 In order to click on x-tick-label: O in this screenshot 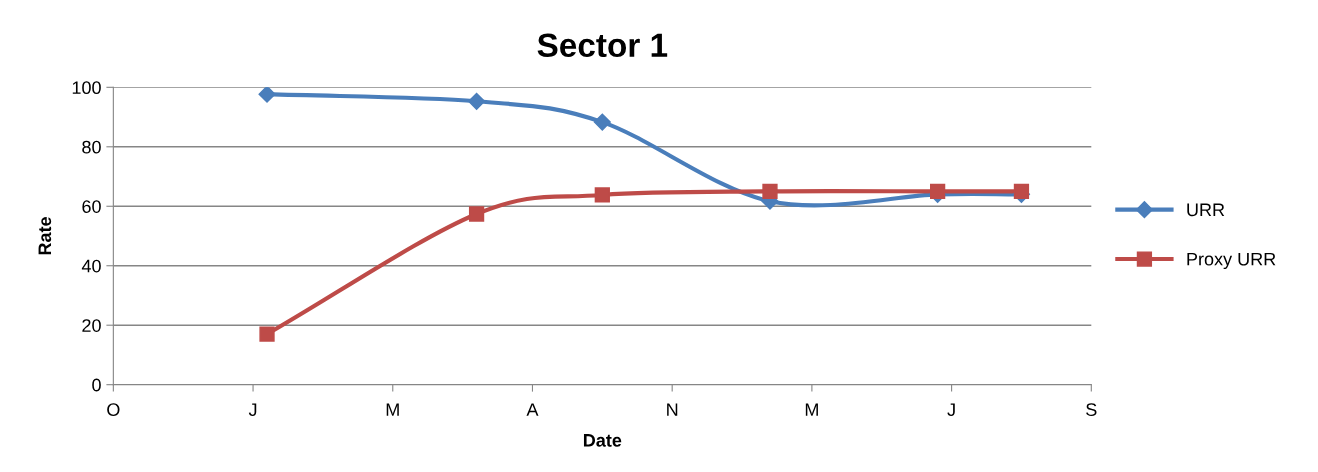, I will do `click(113, 409)`.